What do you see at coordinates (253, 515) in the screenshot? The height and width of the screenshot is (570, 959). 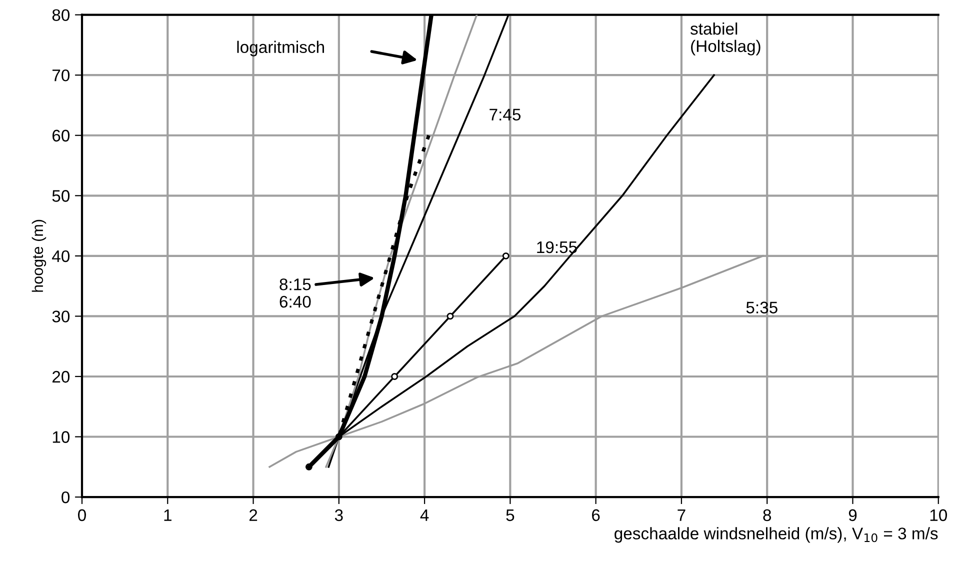 I see `x-tick-label: 2` at bounding box center [253, 515].